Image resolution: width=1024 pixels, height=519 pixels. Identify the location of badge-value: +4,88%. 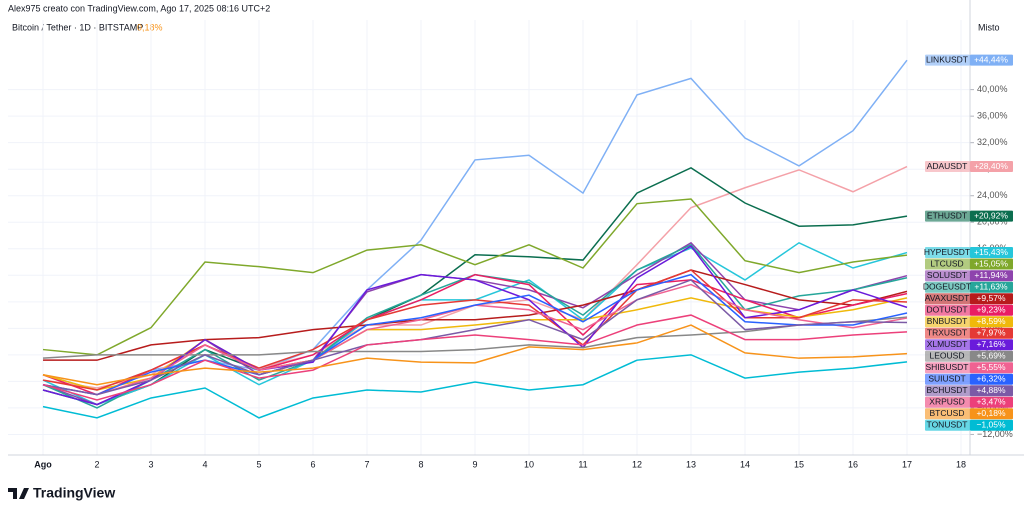
(991, 390).